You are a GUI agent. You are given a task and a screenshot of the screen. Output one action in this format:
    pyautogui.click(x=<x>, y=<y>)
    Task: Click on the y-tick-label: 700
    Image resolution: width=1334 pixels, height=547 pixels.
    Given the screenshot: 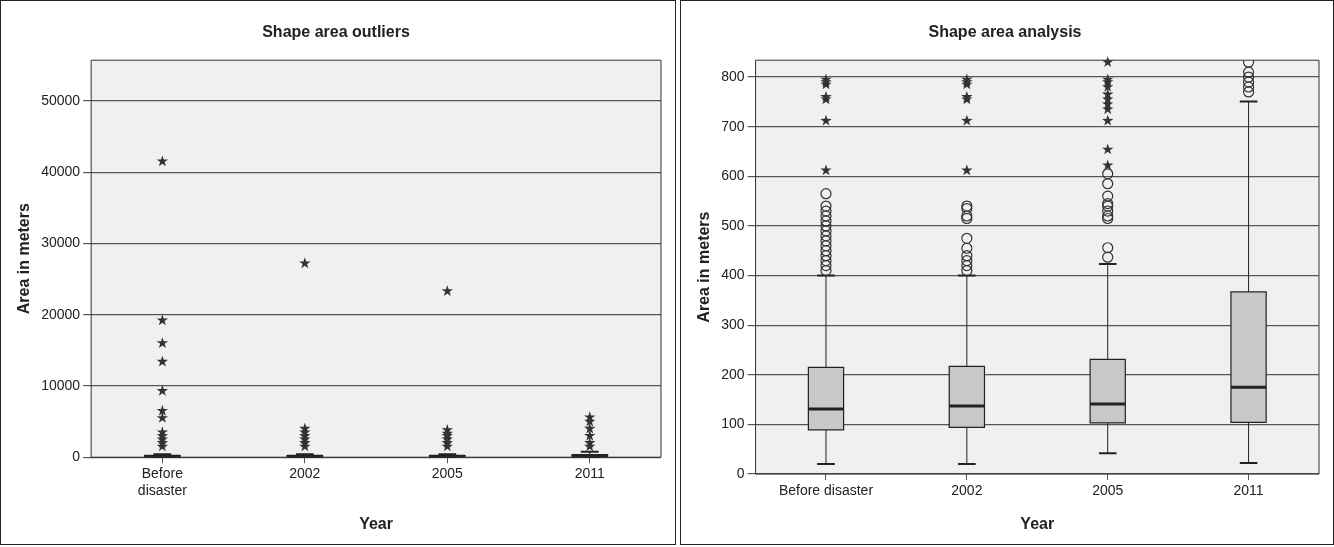 What is the action you would take?
    pyautogui.click(x=733, y=125)
    